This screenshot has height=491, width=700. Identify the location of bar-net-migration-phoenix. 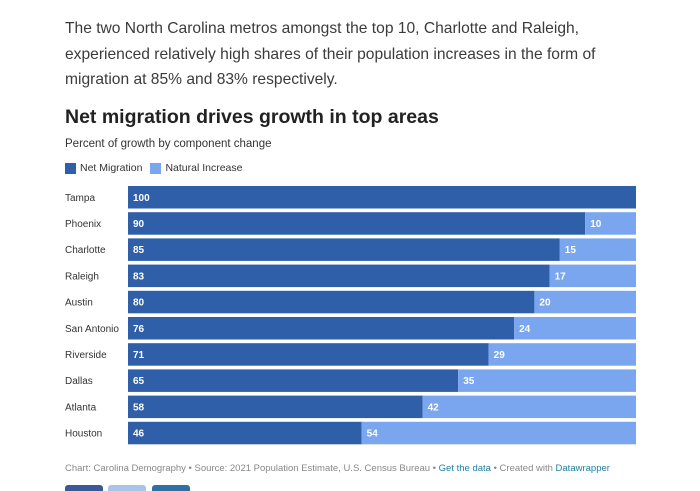
(357, 223).